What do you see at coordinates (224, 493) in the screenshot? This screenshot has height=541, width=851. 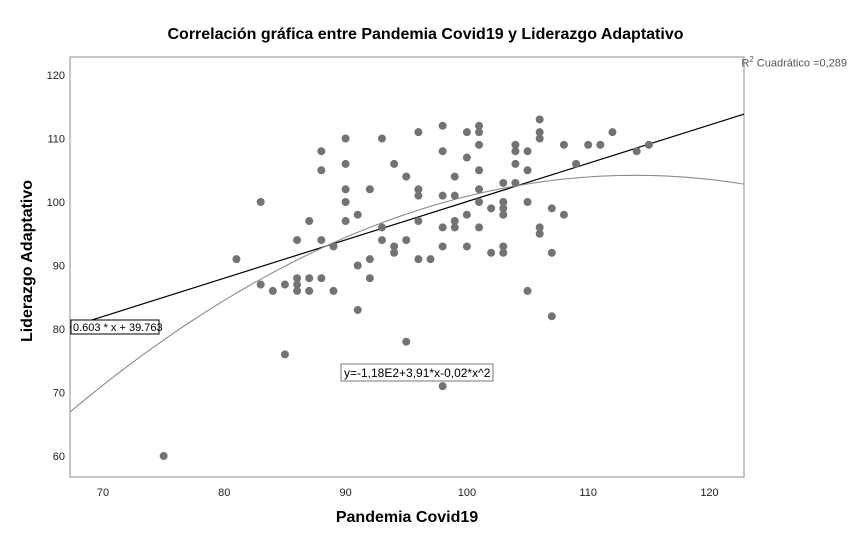 I see `x-tick-label: 80` at bounding box center [224, 493].